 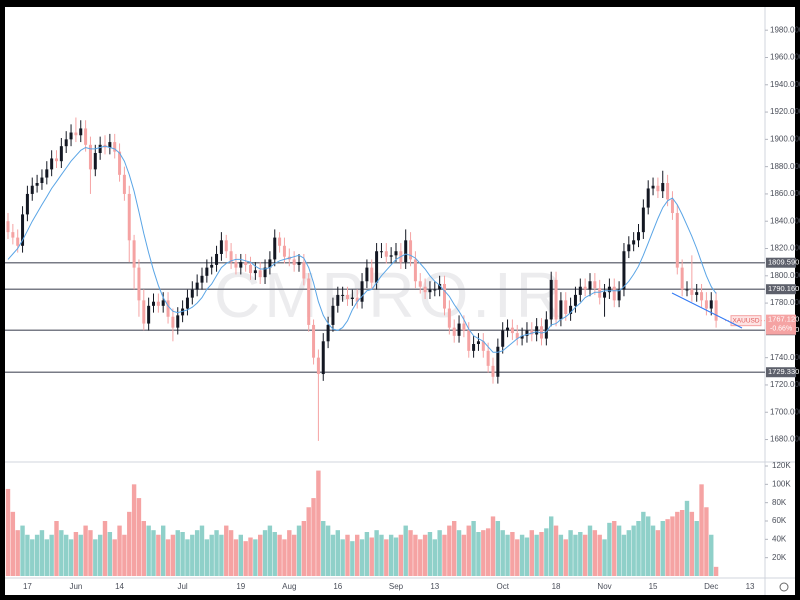 I want to click on y-tick-label: 120K, so click(x=781, y=465).